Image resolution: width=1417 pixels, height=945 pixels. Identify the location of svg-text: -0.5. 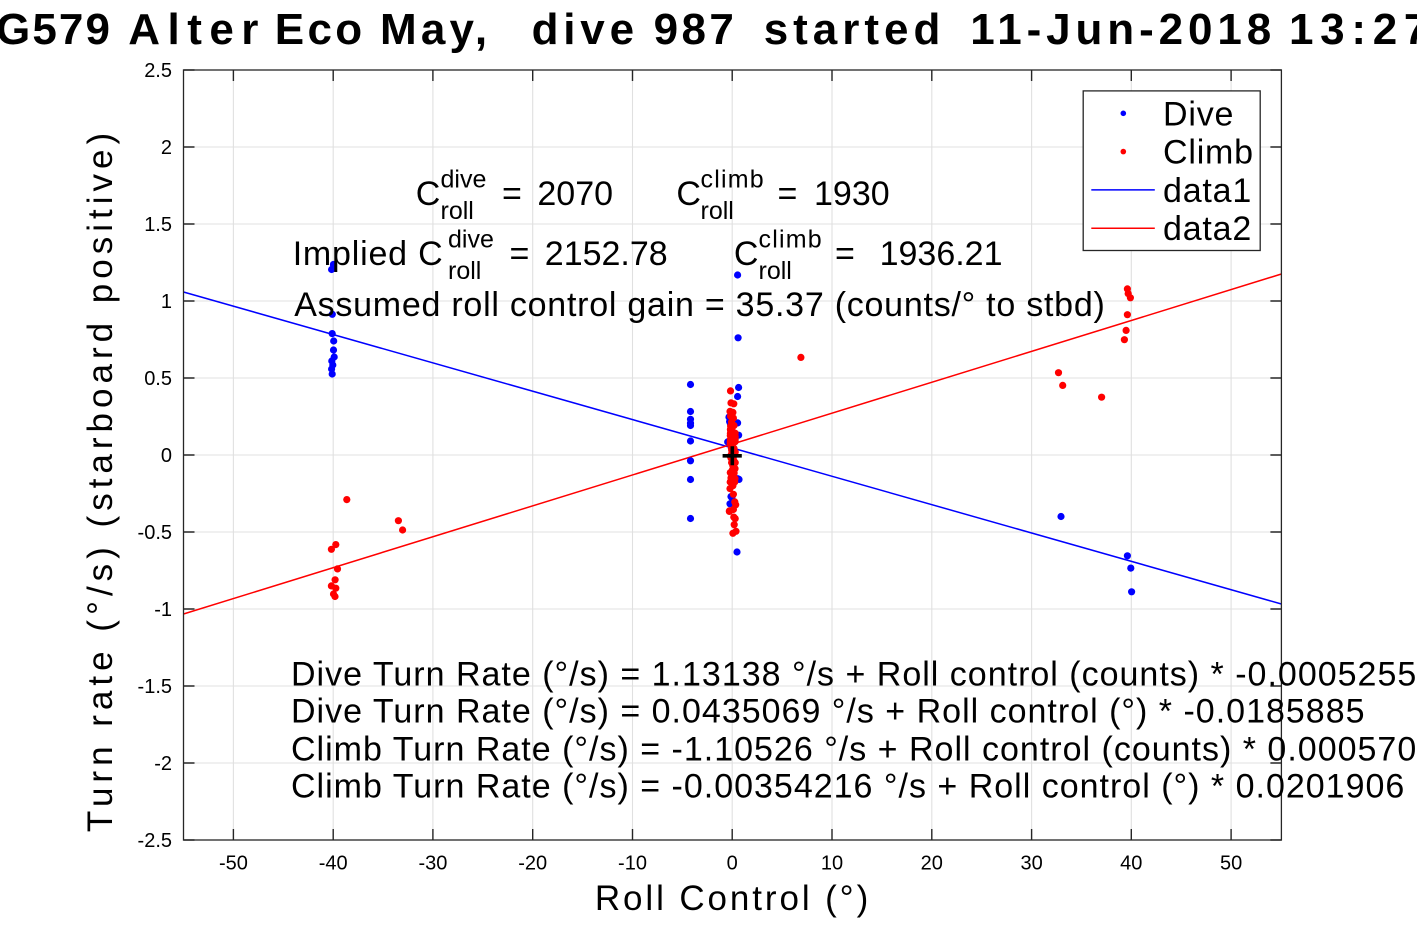
(155, 533).